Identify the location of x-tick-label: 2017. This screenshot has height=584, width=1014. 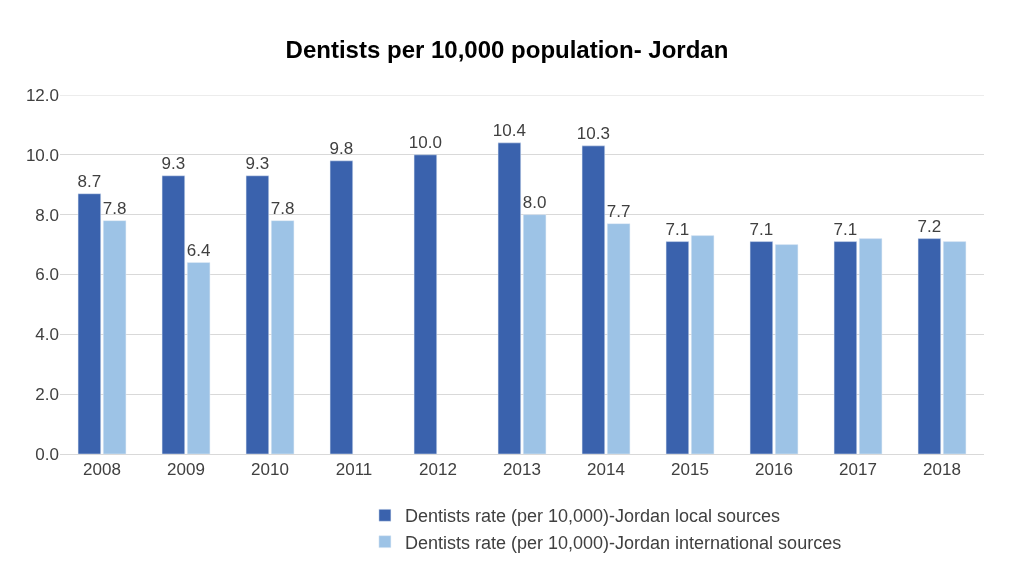
(858, 470).